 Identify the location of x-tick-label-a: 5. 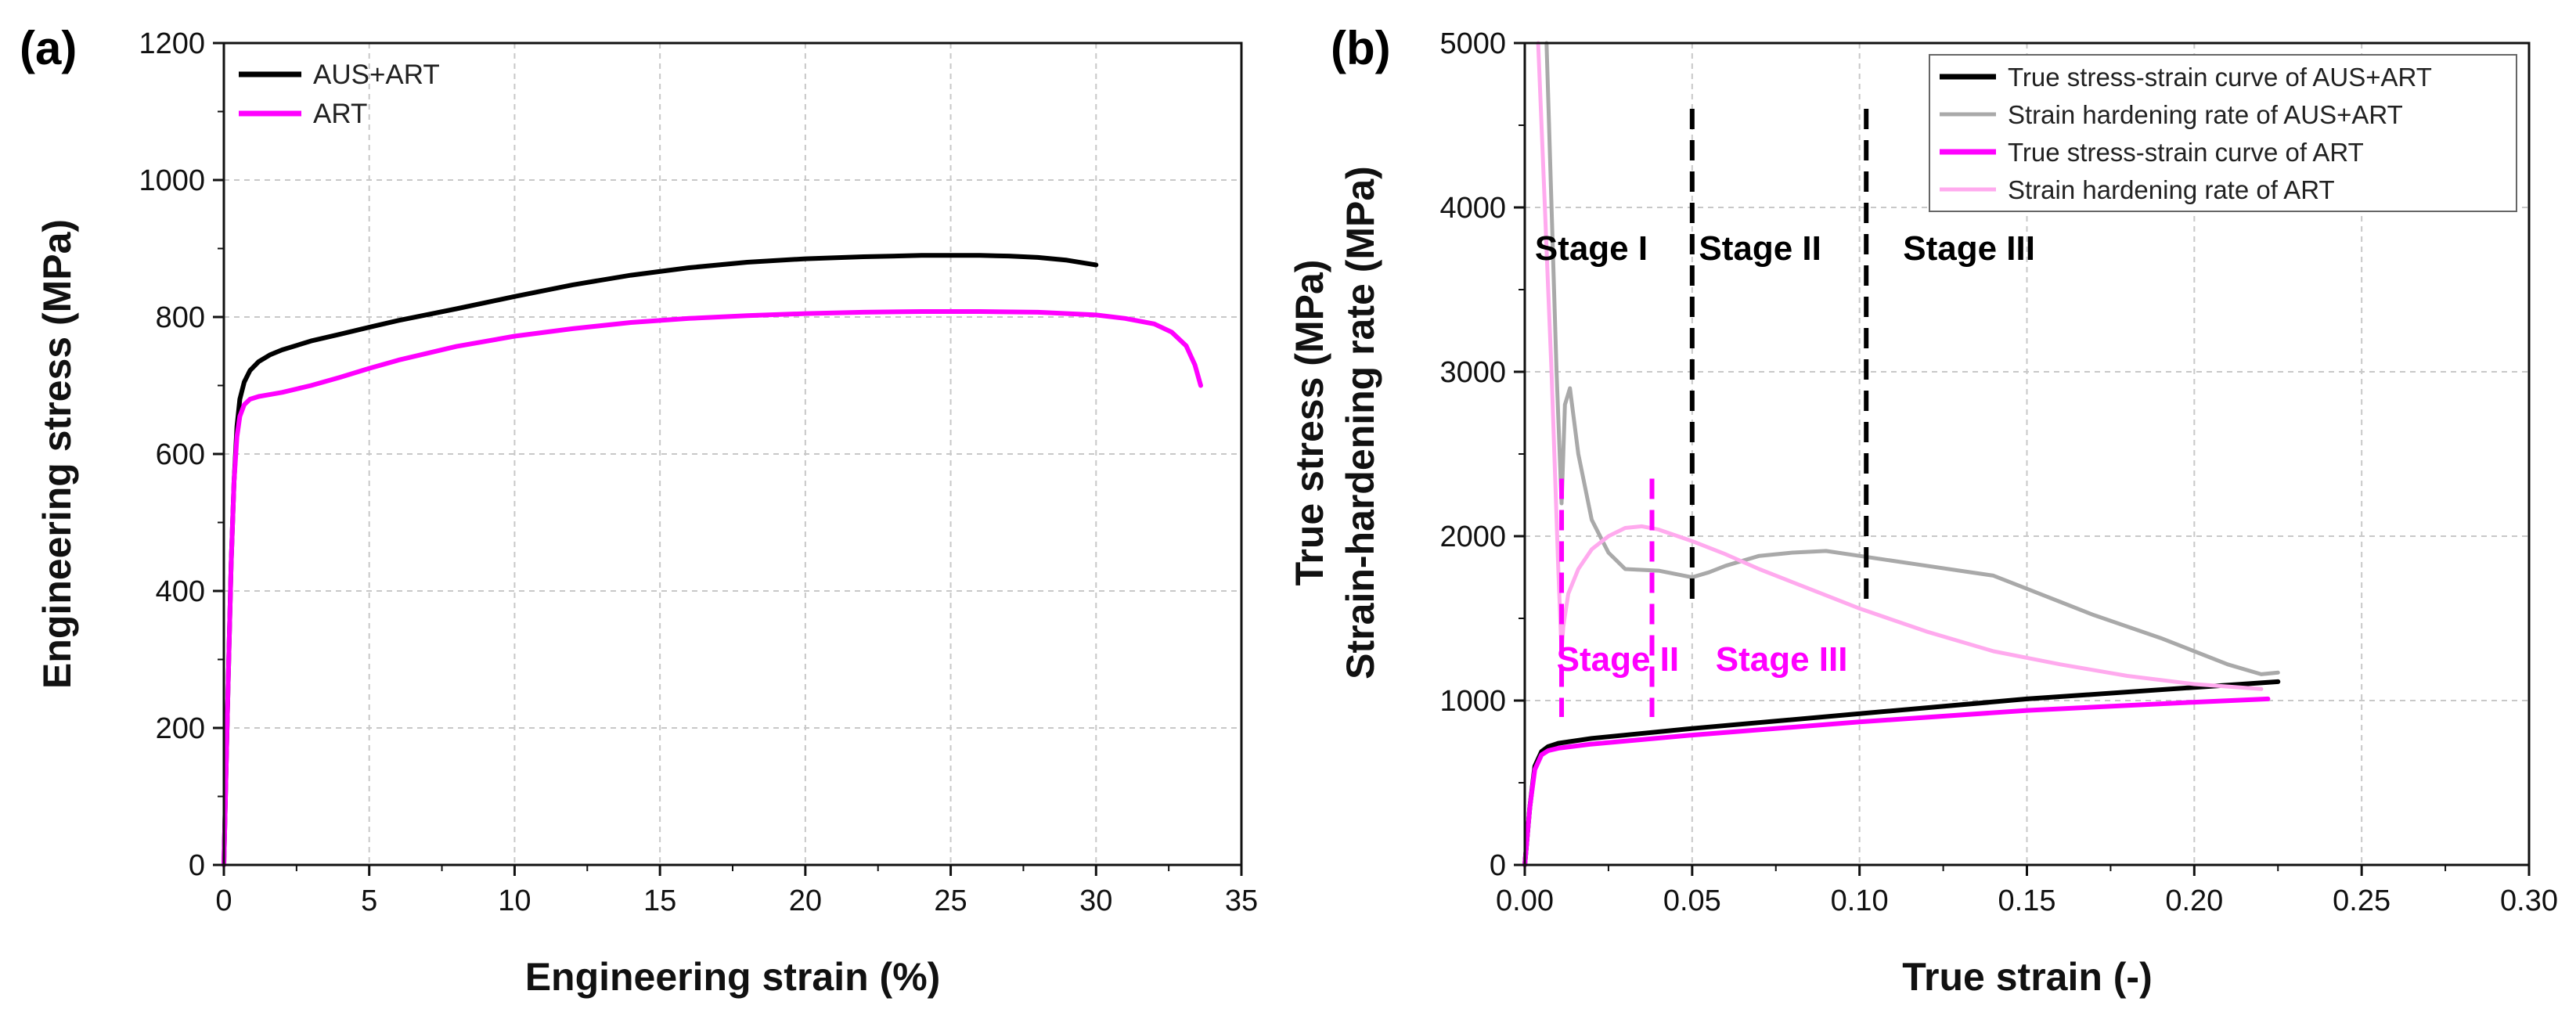
(369, 900).